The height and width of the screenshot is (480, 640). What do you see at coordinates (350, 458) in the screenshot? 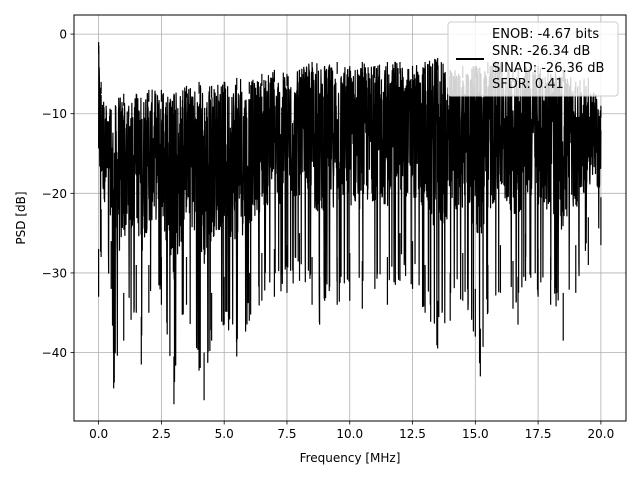
I see `x-axis-label: Frequency [MHz]` at bounding box center [350, 458].